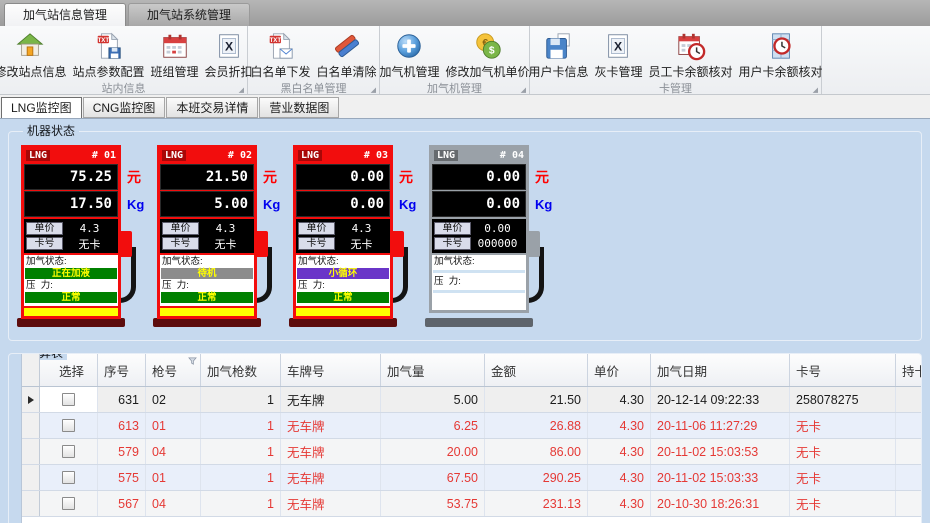  I want to click on column-header-plate: 车牌号, so click(331, 370).